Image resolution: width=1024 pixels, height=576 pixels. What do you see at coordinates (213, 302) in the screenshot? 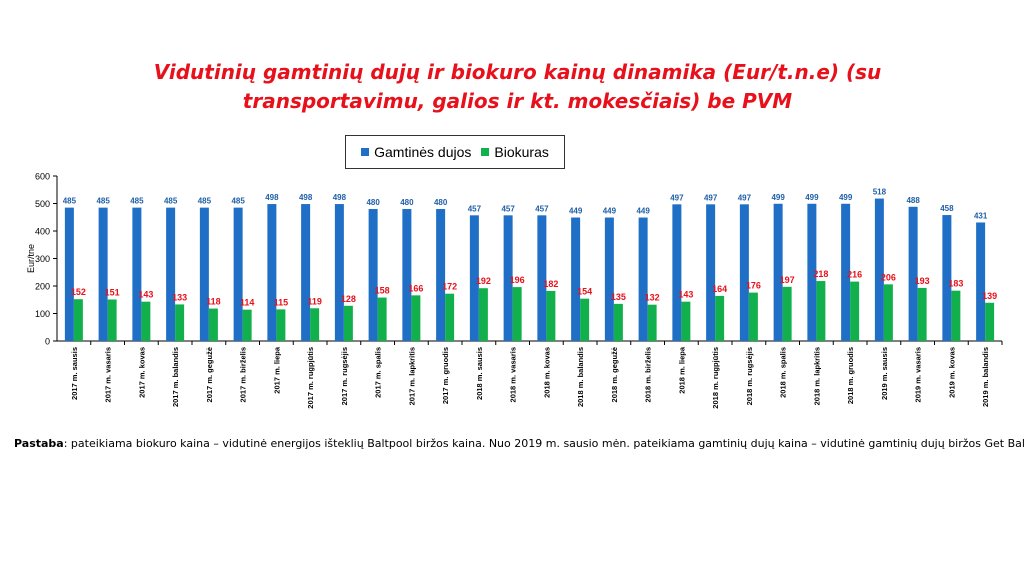
I see `data-label-biofuel: 118` at bounding box center [213, 302].